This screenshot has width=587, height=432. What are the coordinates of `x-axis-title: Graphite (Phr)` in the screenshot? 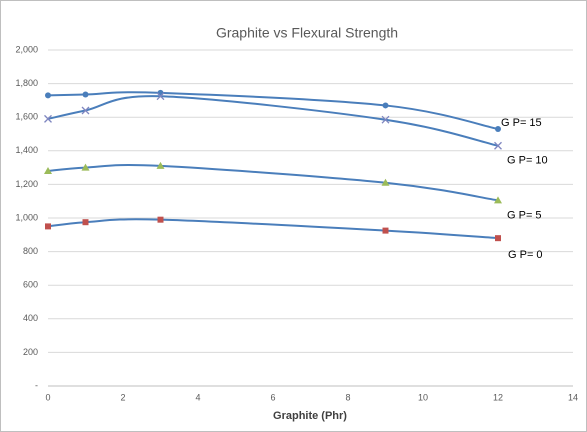 It's located at (310, 416).